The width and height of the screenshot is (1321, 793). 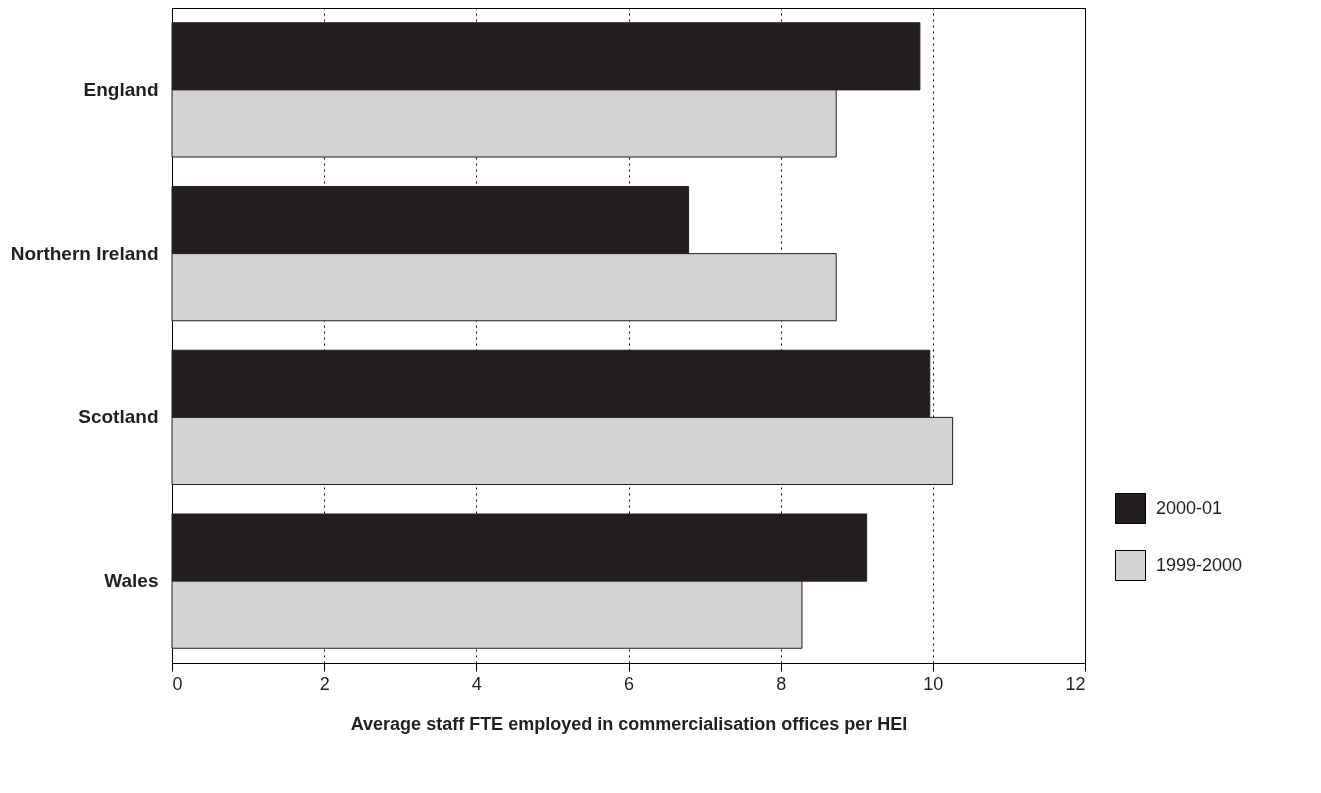 What do you see at coordinates (177, 683) in the screenshot?
I see `x-tick-label: 0` at bounding box center [177, 683].